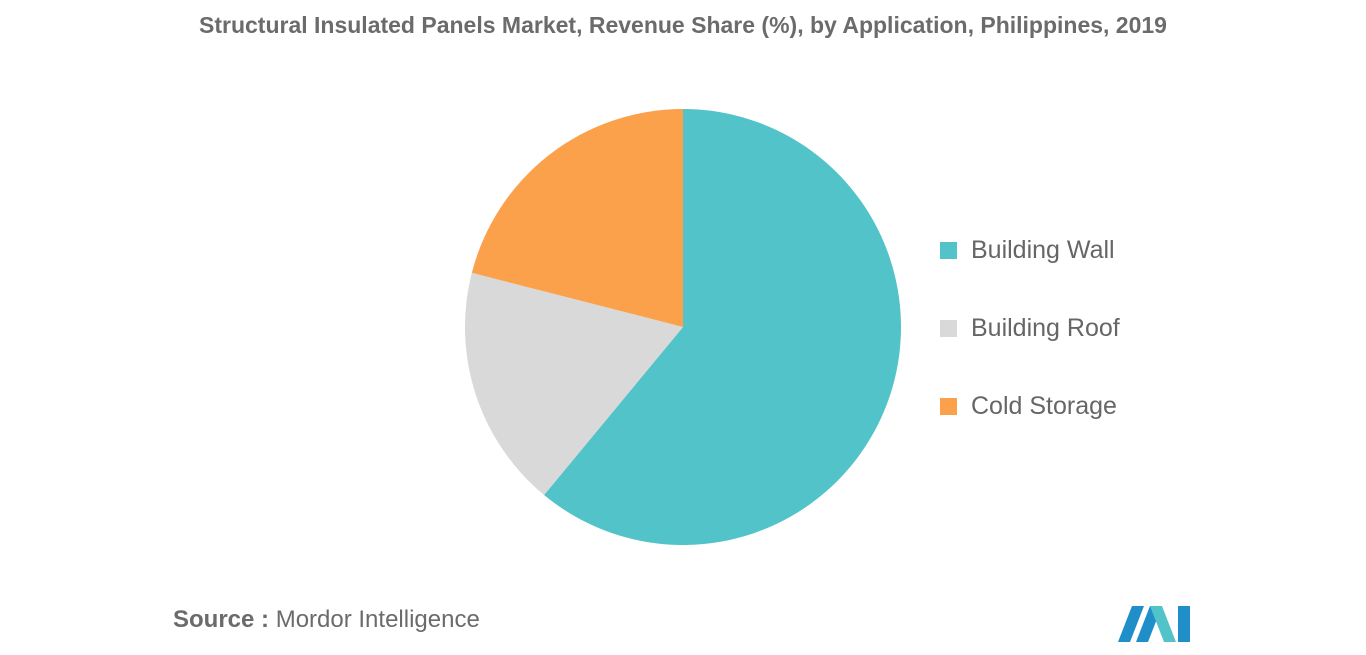  I want to click on legend-item-building-roof: Building Roof, so click(1030, 328).